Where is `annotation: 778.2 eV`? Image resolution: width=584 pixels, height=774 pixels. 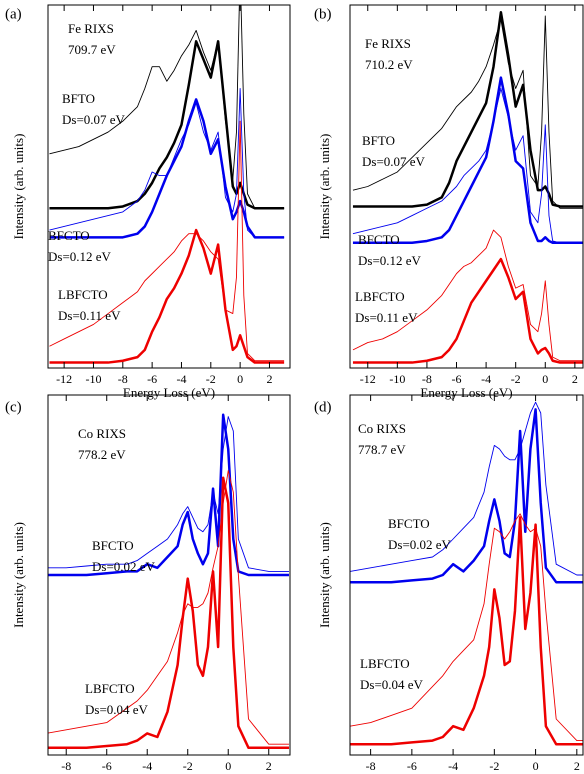 annotation: 778.2 eV is located at coordinates (102, 454).